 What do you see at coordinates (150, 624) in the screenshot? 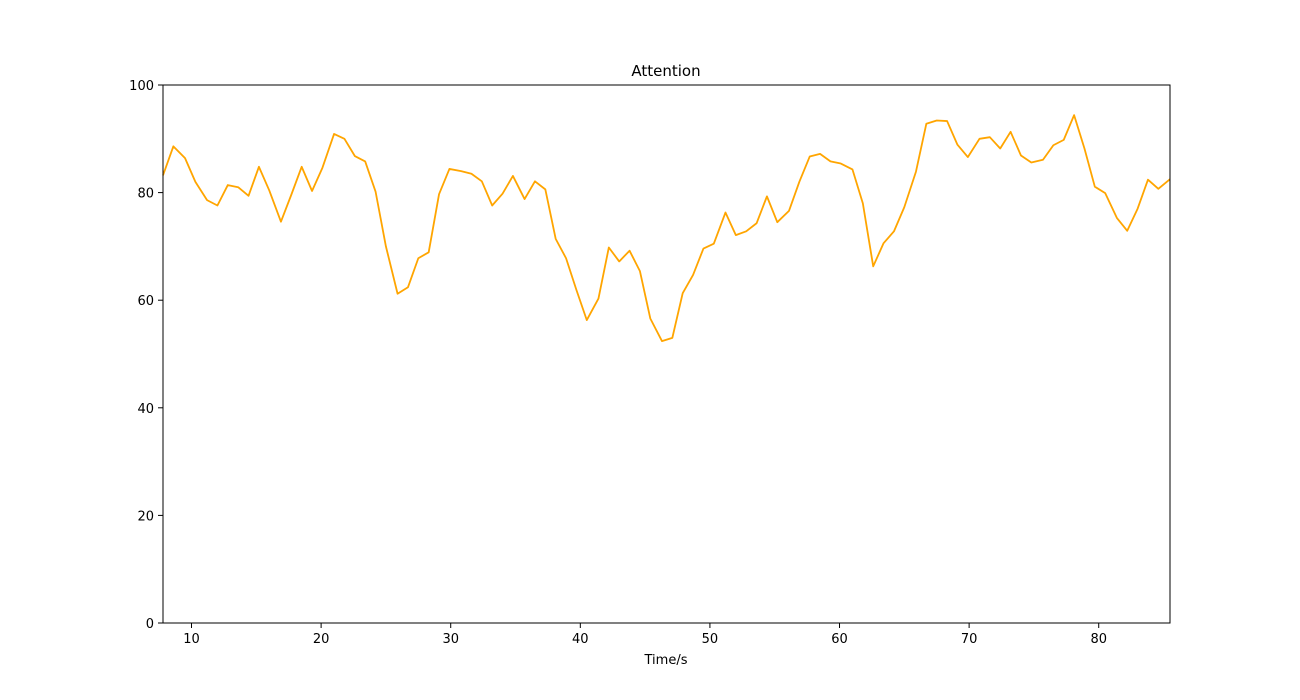
I see `y-tick-label: 0` at bounding box center [150, 624].